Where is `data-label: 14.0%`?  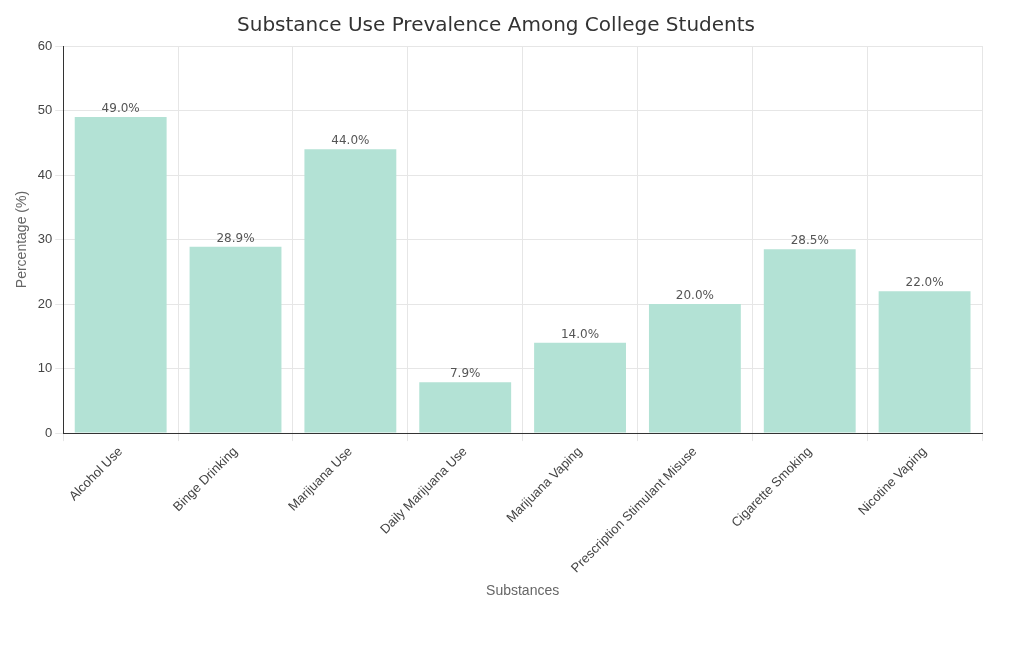
data-label: 14.0% is located at coordinates (580, 333).